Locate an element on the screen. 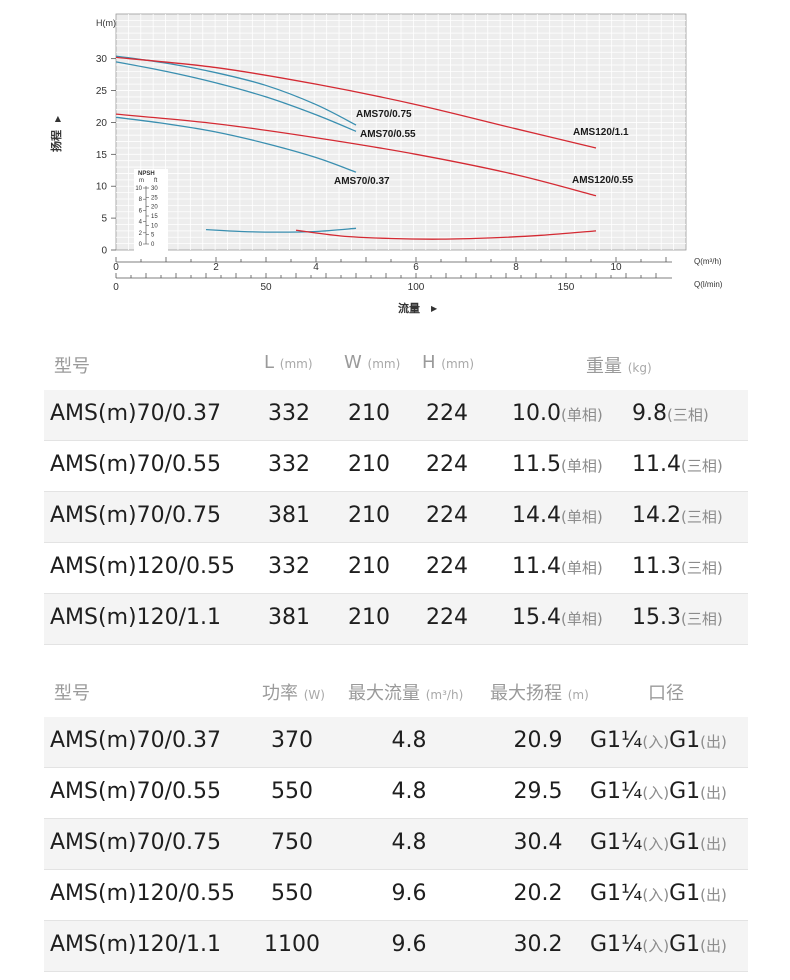 This screenshot has height=980, width=790. cell-model: AMS(m)120/1.1 is located at coordinates (135, 617).